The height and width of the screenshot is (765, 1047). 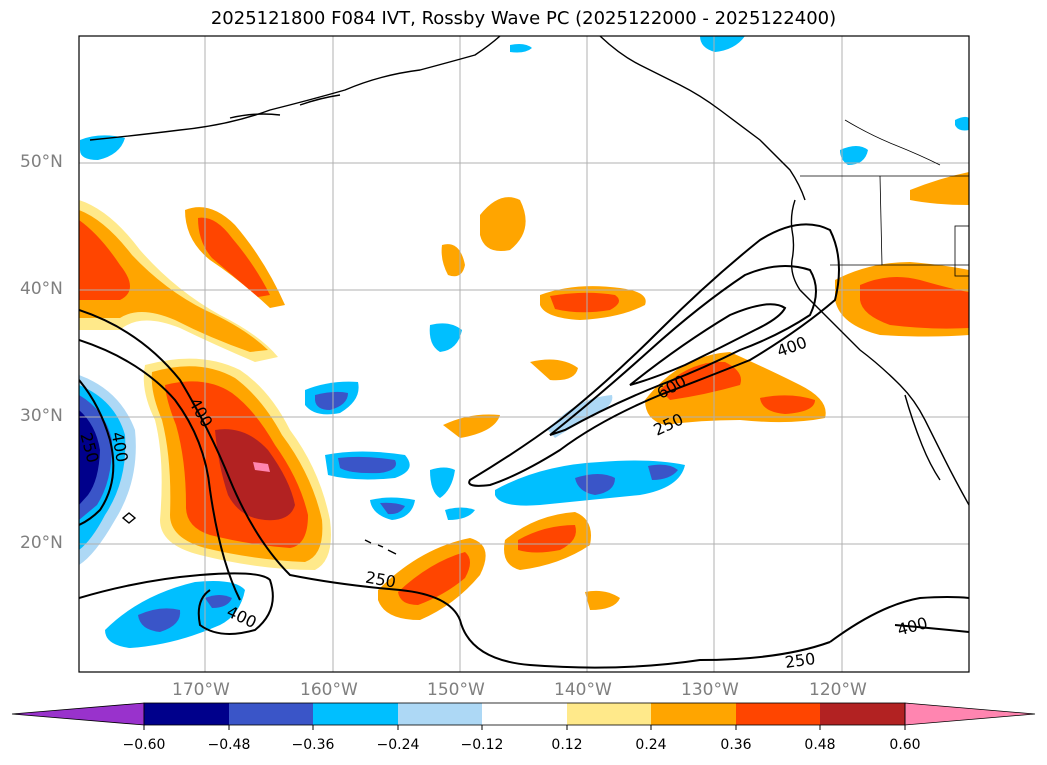 I want to click on neg-anomaly-west, so click(x=89, y=457).